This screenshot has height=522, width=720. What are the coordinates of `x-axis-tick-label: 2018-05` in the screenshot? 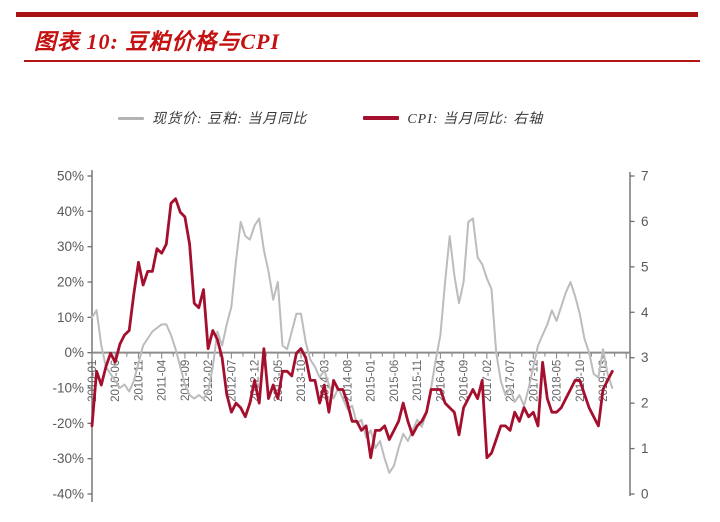 It's located at (558, 381).